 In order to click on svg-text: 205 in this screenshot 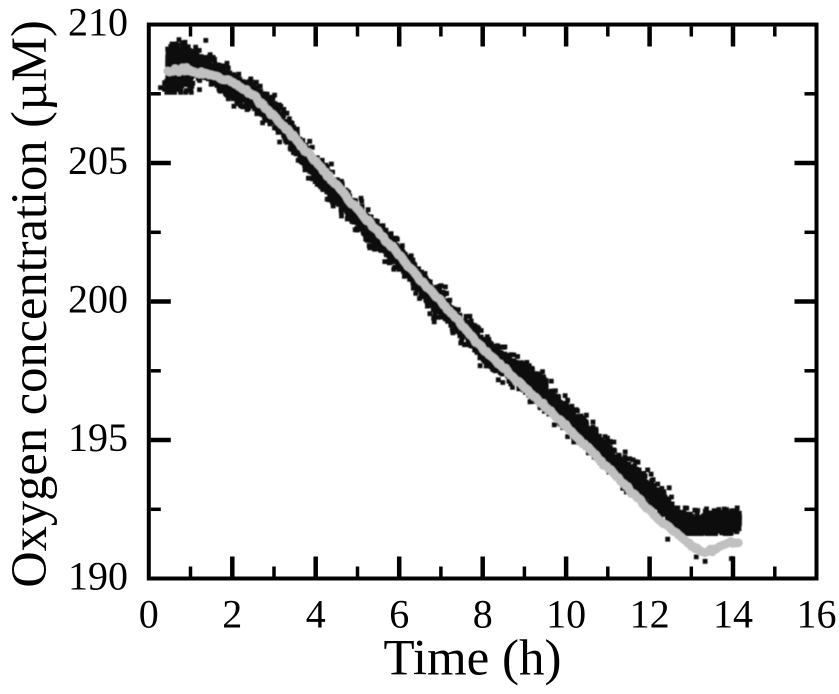, I will do `click(98, 160)`.